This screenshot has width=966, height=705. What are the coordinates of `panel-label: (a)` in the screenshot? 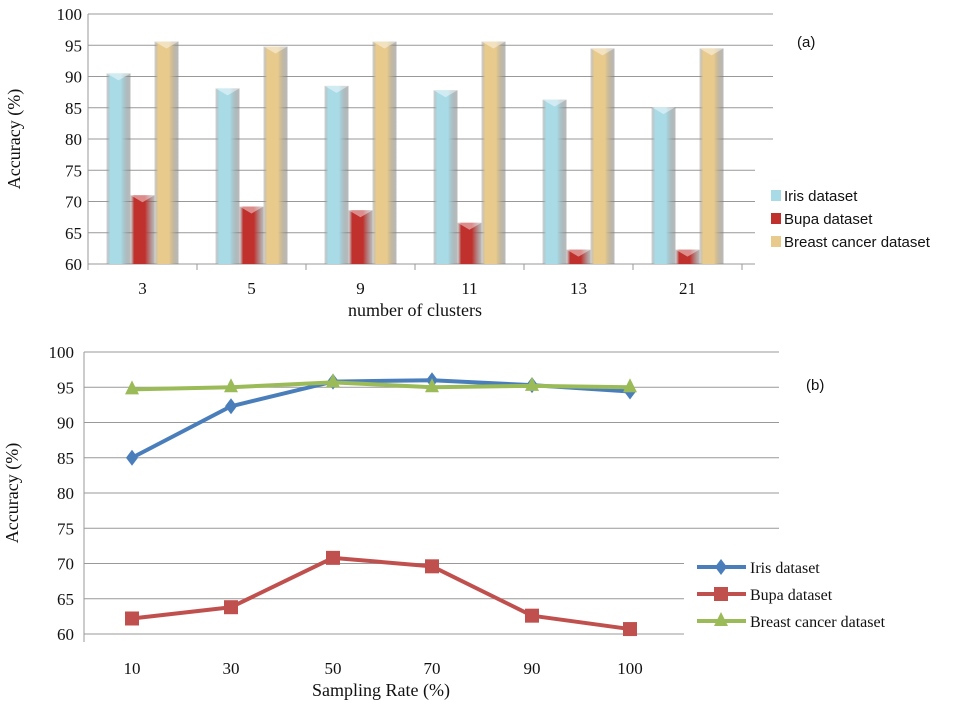 It's located at (806, 42).